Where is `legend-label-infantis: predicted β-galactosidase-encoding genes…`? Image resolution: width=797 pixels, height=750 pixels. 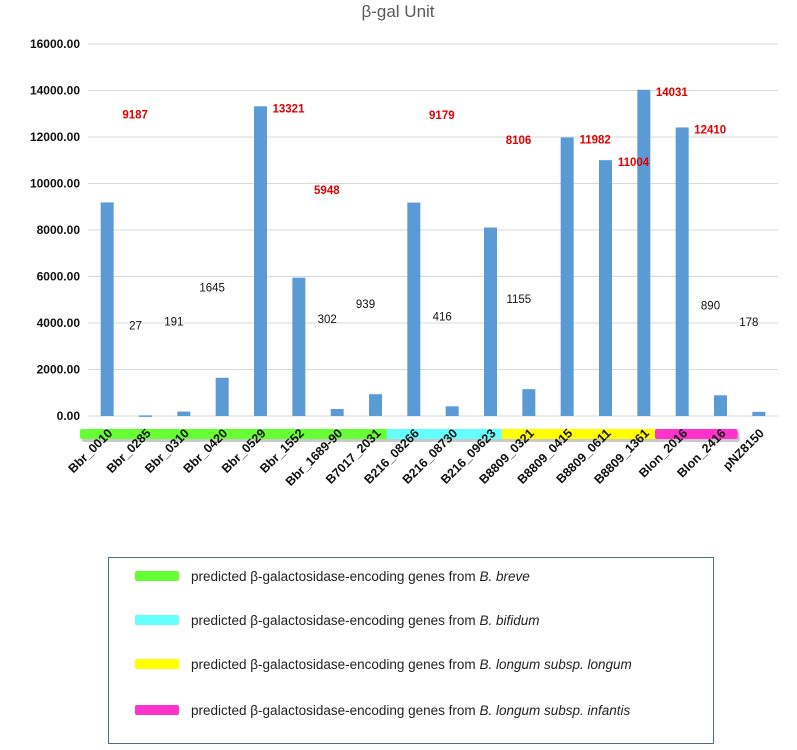 legend-label-infantis: predicted β-galactosidase-encoding genes… is located at coordinates (411, 710).